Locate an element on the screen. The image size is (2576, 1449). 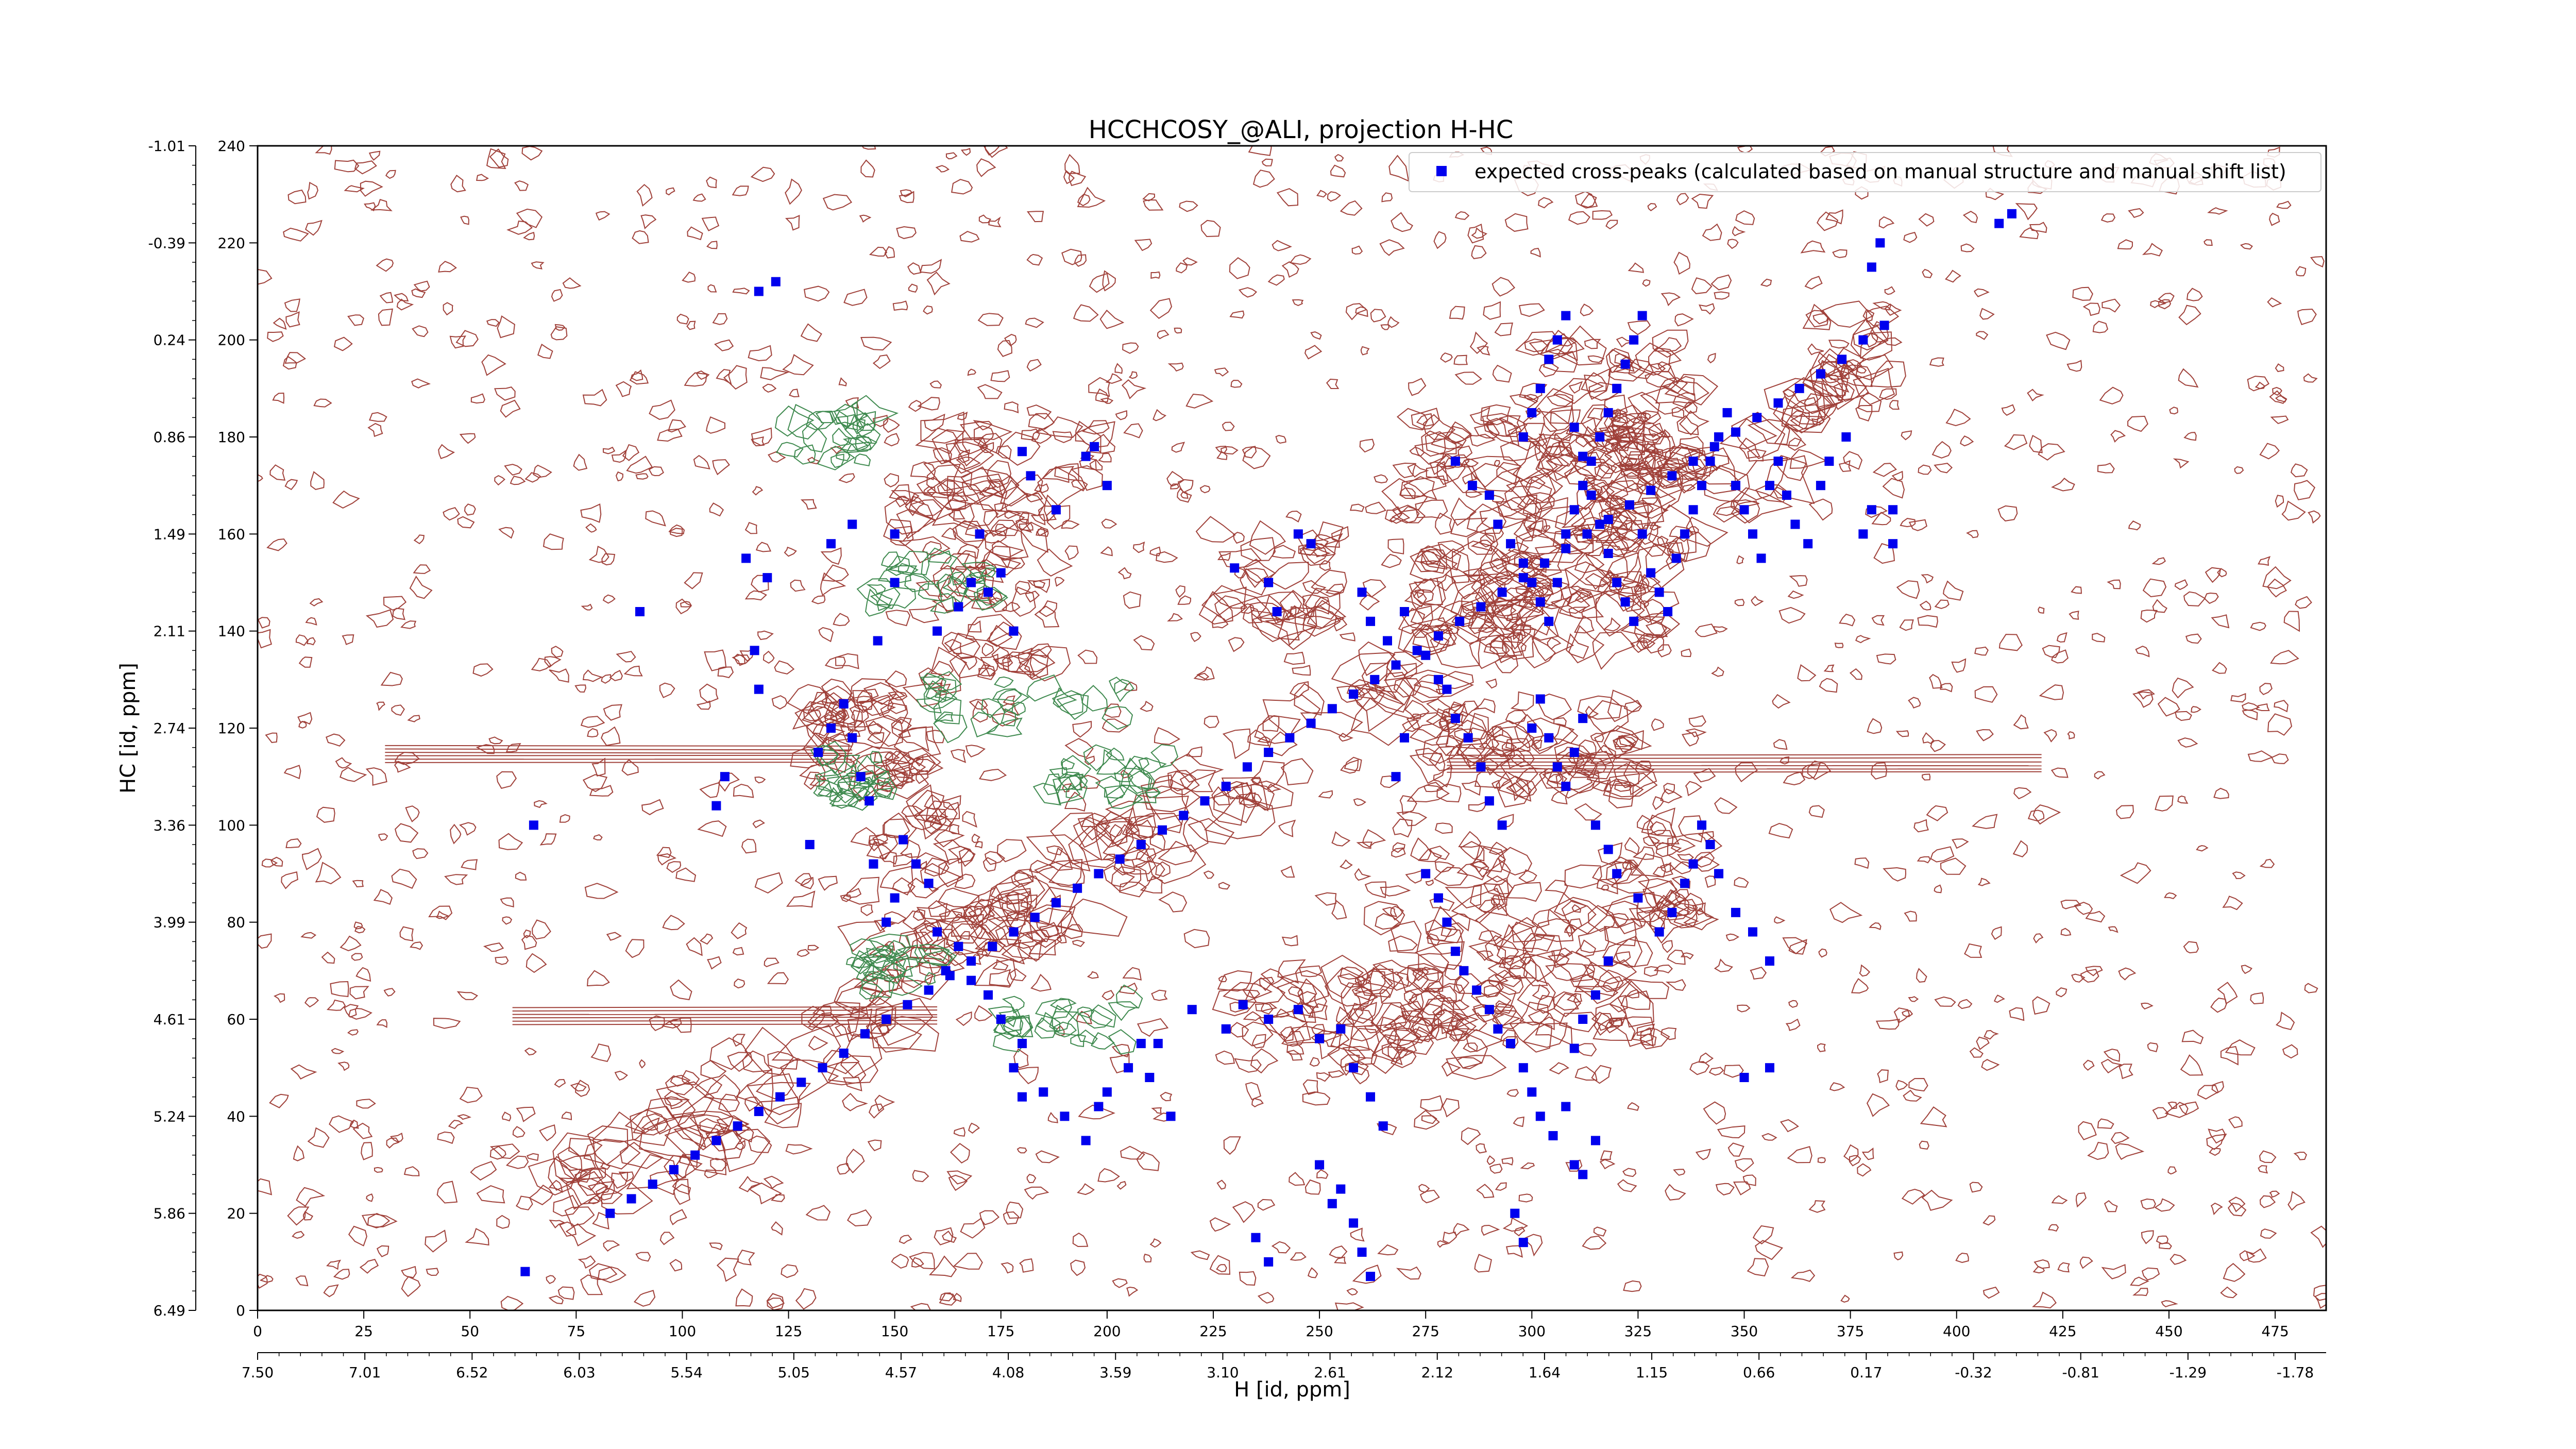
x-tick-label: 425 is located at coordinates (2062, 1331).